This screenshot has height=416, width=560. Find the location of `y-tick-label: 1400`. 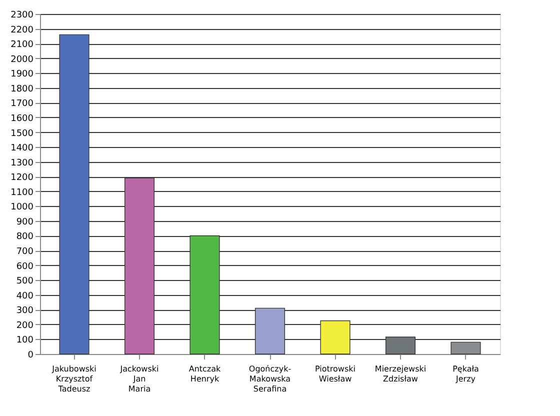

y-tick-label: 1400 is located at coordinates (22, 149).